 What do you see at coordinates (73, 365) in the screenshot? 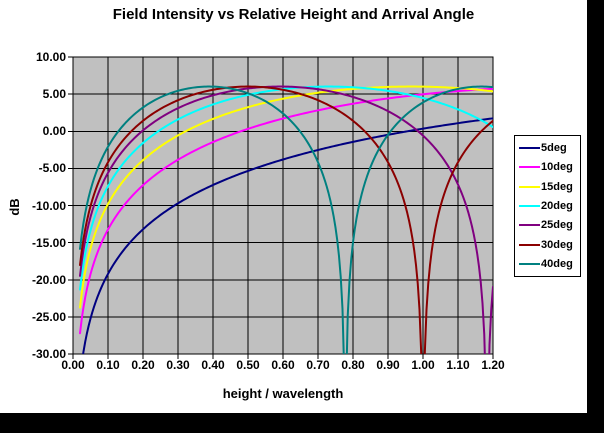
I see `x-tick-label: 0.00` at bounding box center [73, 365].